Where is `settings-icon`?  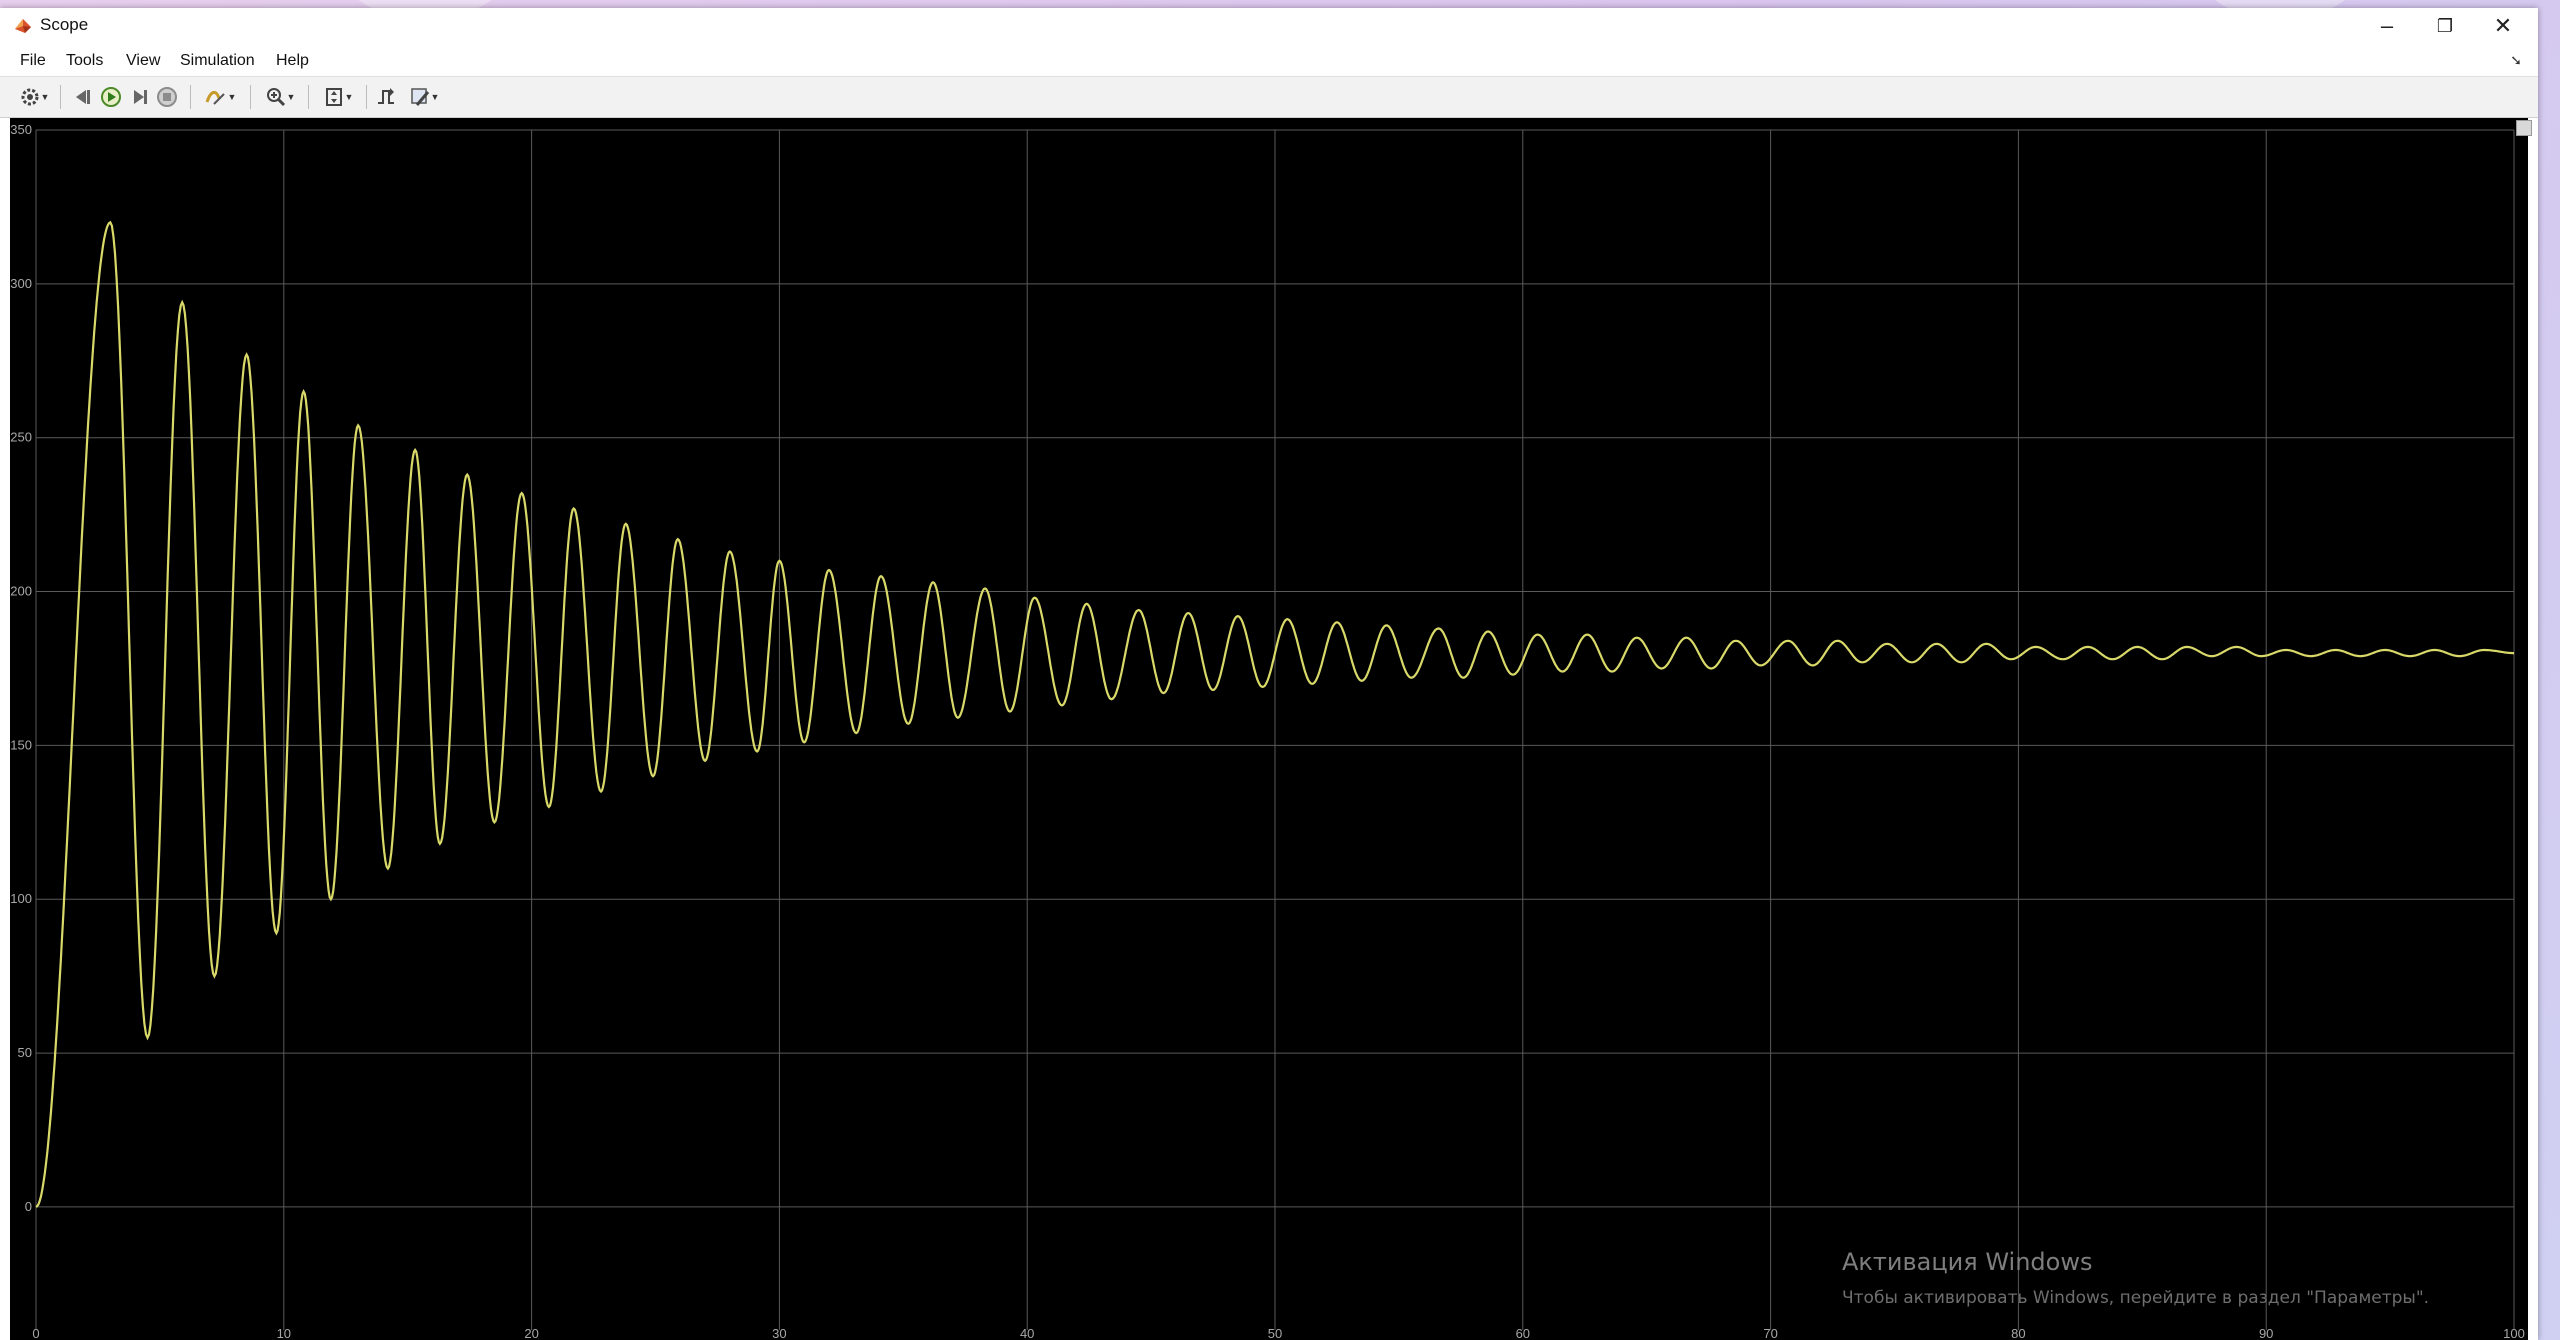 settings-icon is located at coordinates (30, 97).